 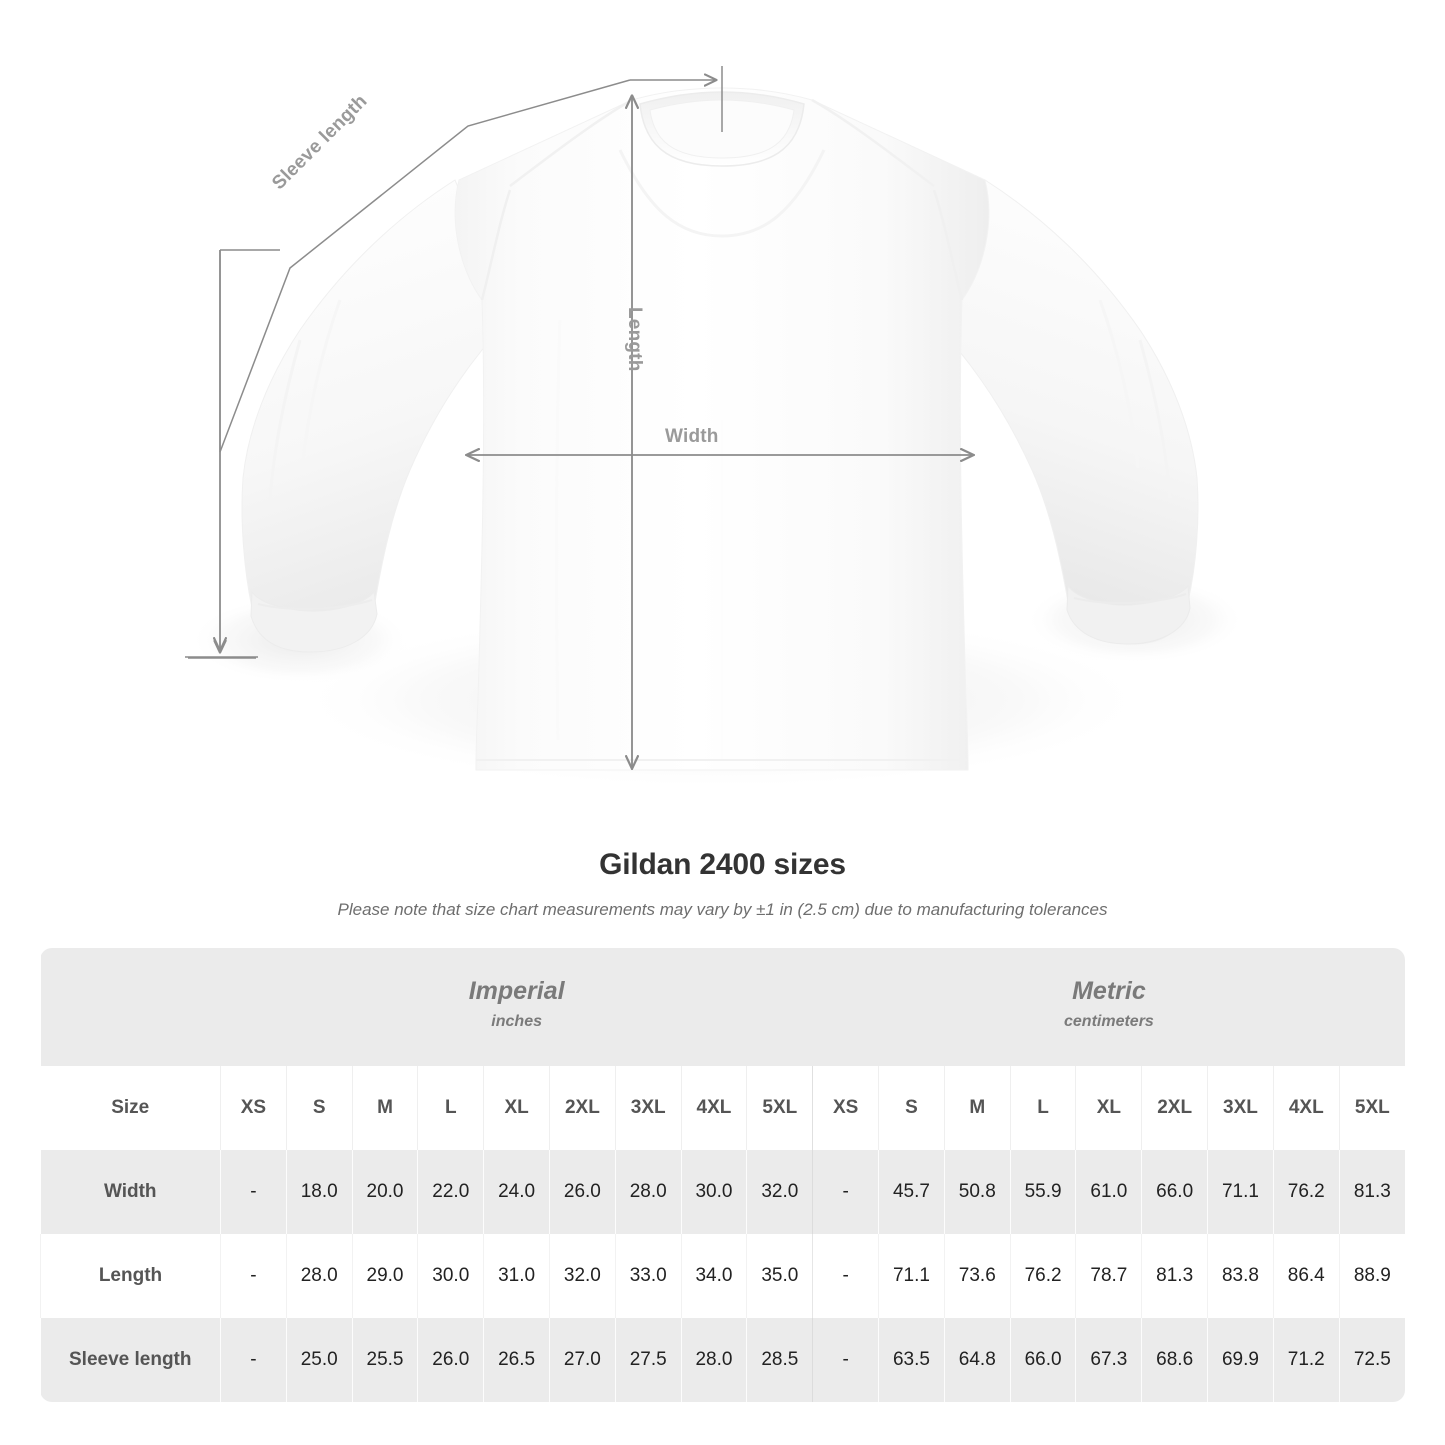 I want to click on size-header-imperial-l: L, so click(x=450, y=1108).